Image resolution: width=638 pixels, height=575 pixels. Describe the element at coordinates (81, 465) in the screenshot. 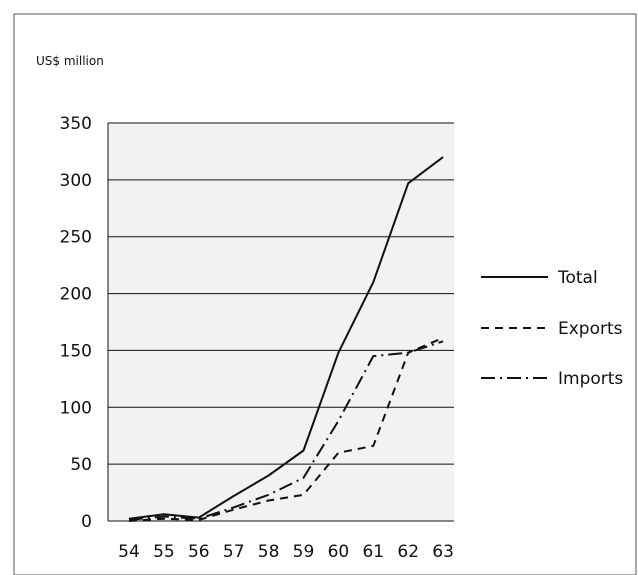

I see `y-tick-label: 50` at that location.